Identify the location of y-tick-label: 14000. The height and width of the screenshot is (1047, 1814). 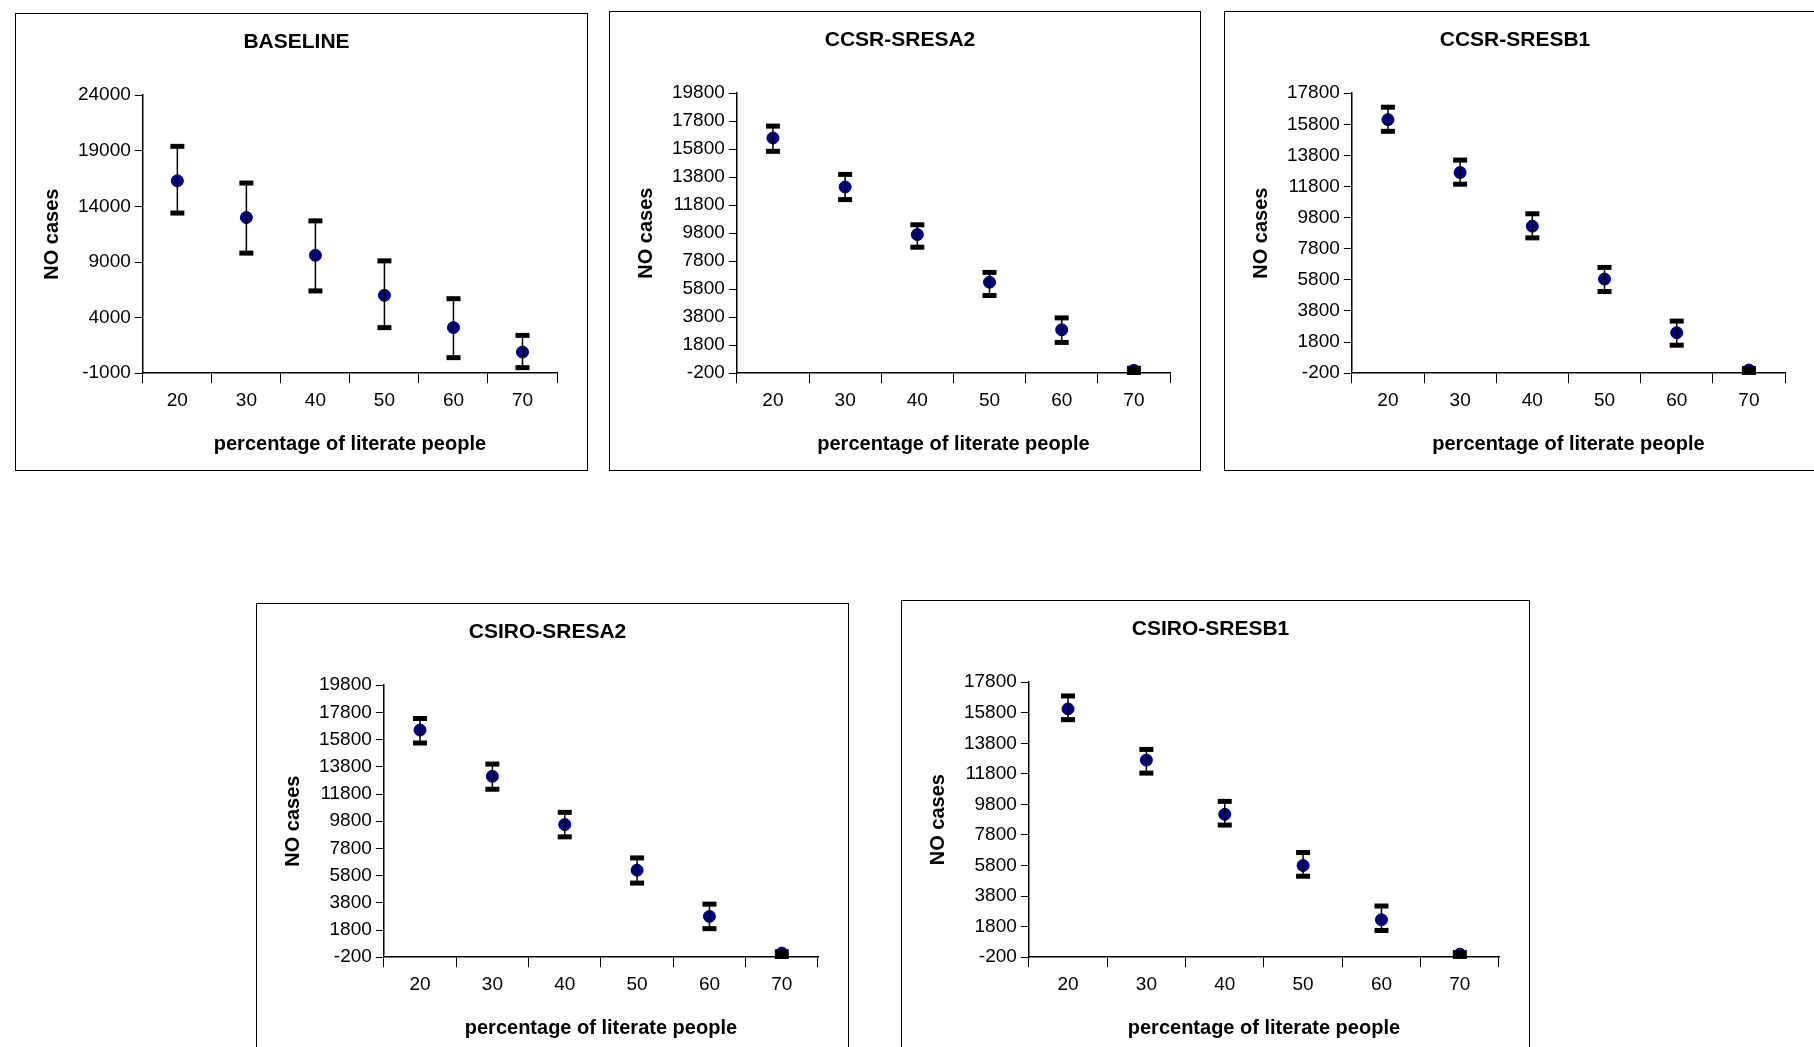
(104, 205).